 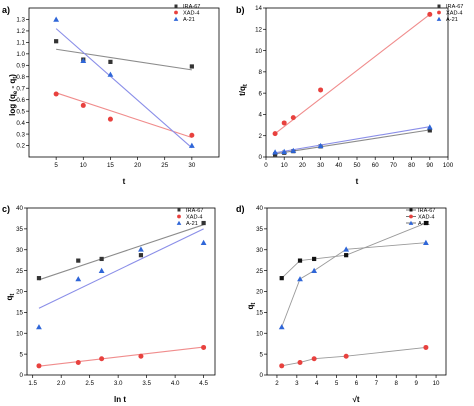 What do you see at coordinates (261, 72) in the screenshot?
I see `y-tick-label: 8` at bounding box center [261, 72].